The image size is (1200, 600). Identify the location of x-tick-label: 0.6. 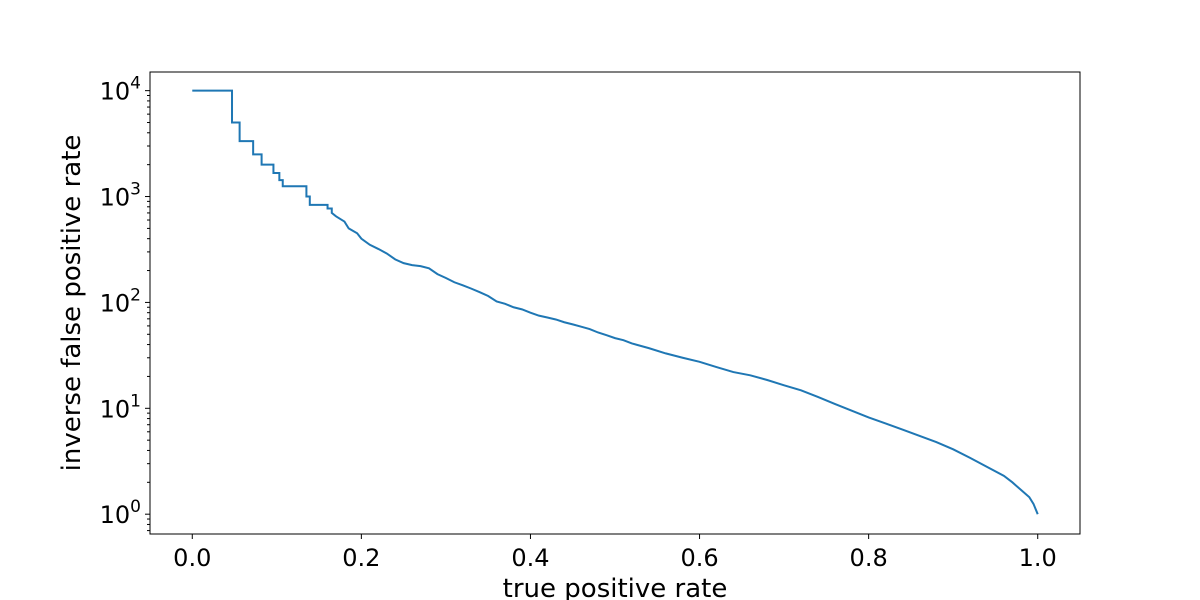
(699, 558).